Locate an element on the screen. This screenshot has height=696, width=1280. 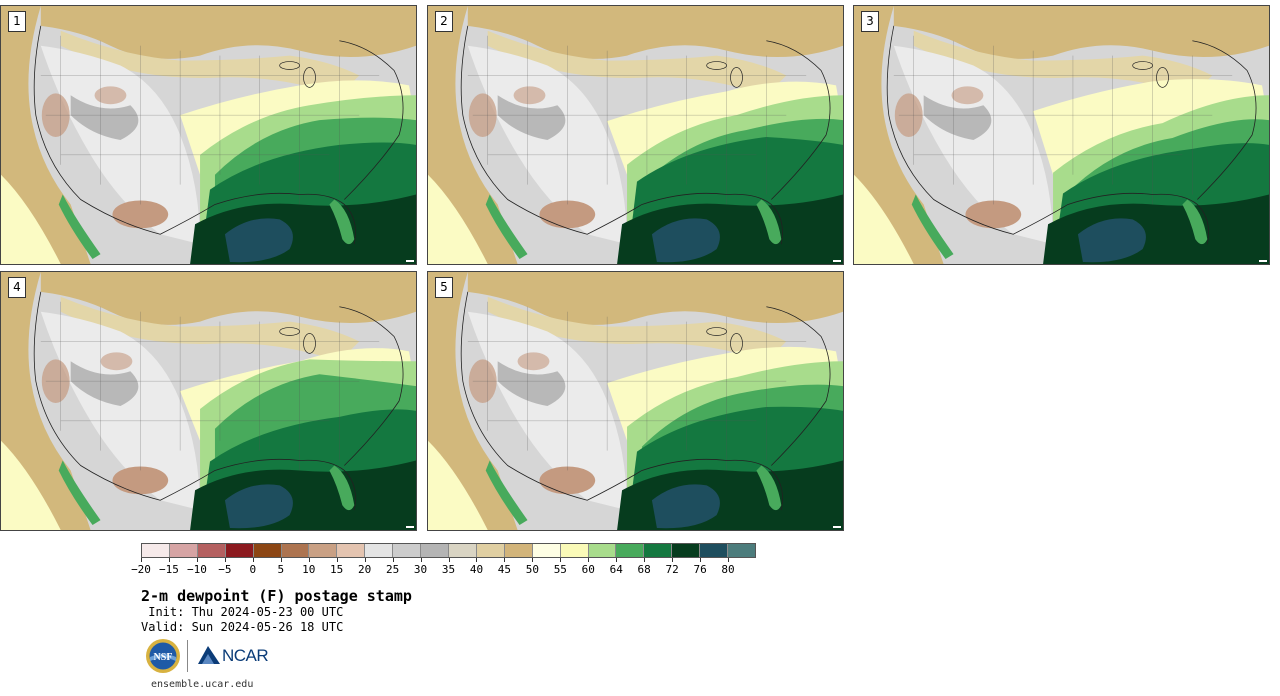
colorbar-tick-label: 0 is located at coordinates (253, 569).